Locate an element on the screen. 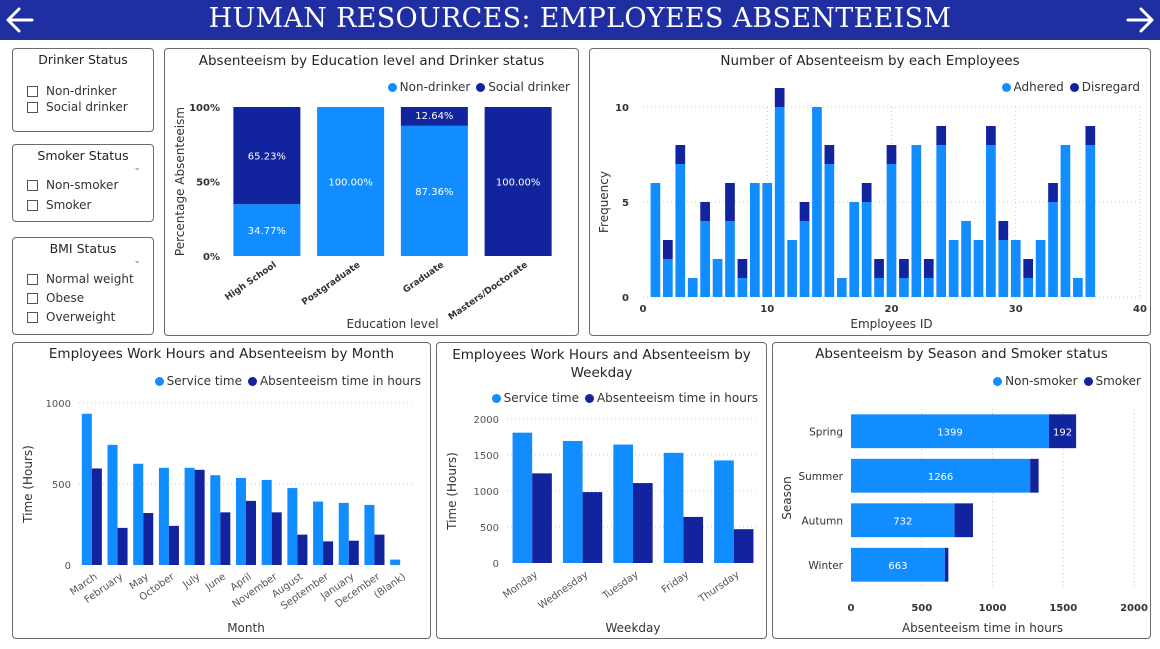 The height and width of the screenshot is (649, 1160). bar-smoker-spring is located at coordinates (1062, 431).